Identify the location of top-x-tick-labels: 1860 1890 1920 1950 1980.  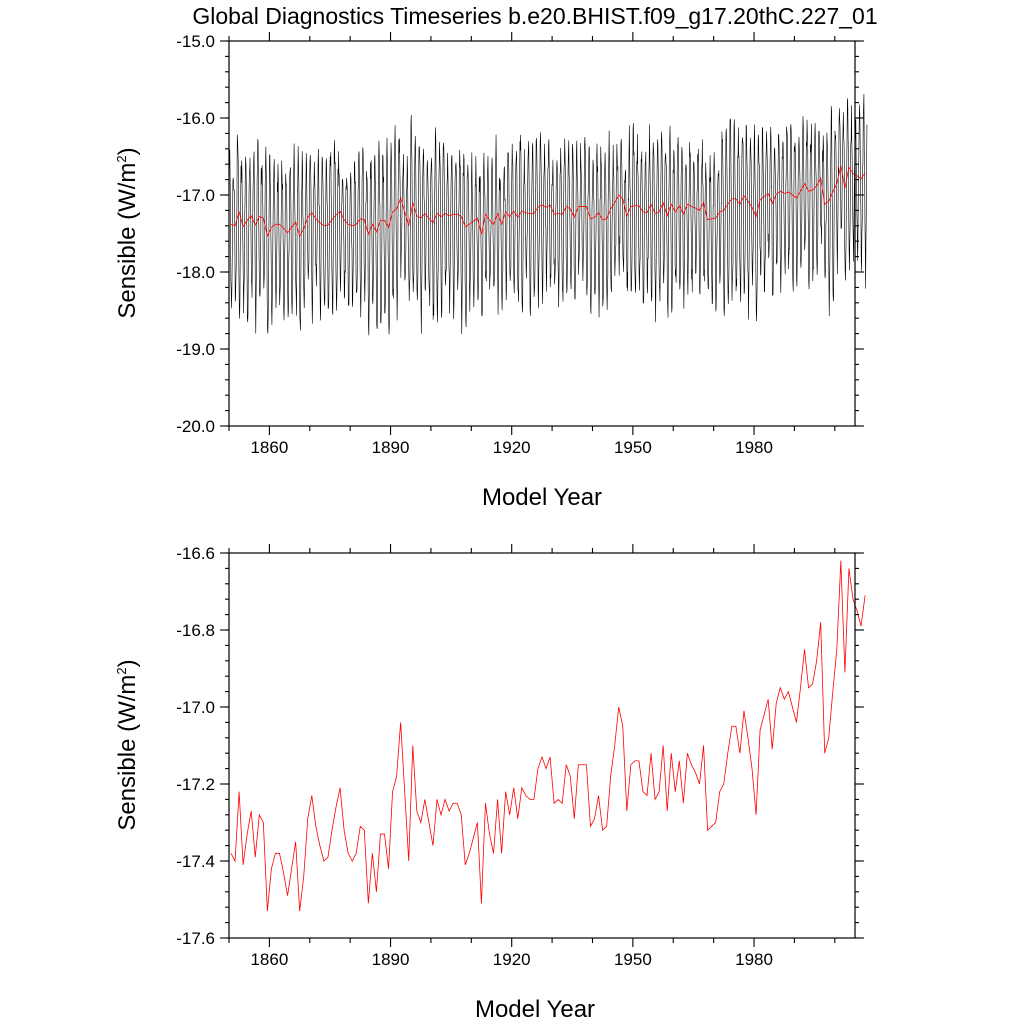
(511, 447).